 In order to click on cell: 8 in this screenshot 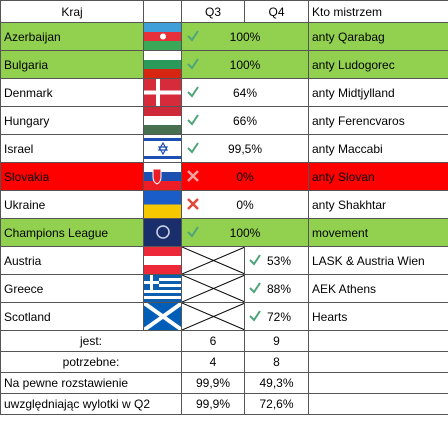, I will do `click(276, 362)`.